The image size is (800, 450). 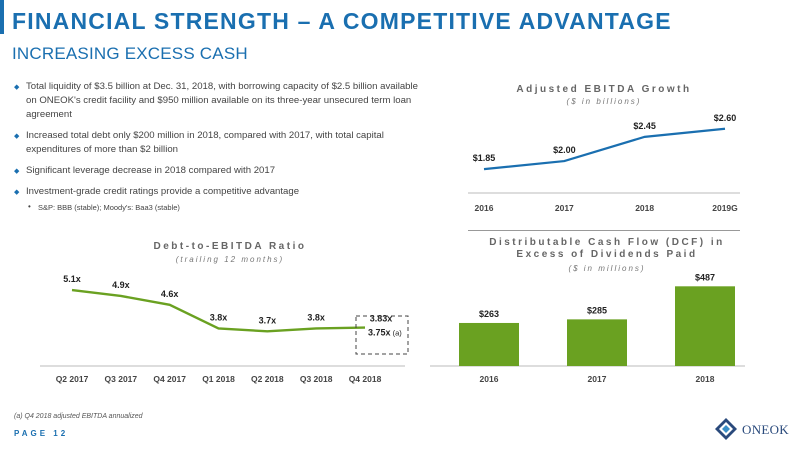 What do you see at coordinates (230, 259) in the screenshot?
I see `debt-chart-subtitle: (trailing 12 months)` at bounding box center [230, 259].